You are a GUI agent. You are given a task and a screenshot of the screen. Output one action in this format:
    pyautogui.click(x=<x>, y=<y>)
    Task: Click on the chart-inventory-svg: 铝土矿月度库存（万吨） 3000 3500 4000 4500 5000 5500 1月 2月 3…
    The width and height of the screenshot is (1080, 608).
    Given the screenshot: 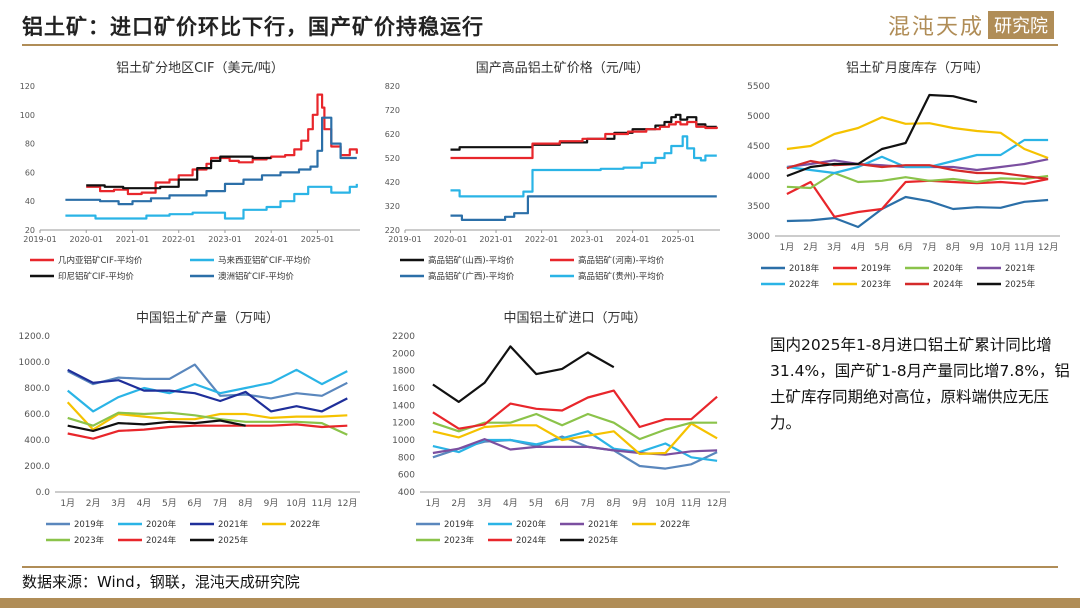 What is the action you would take?
    pyautogui.click(x=903, y=175)
    